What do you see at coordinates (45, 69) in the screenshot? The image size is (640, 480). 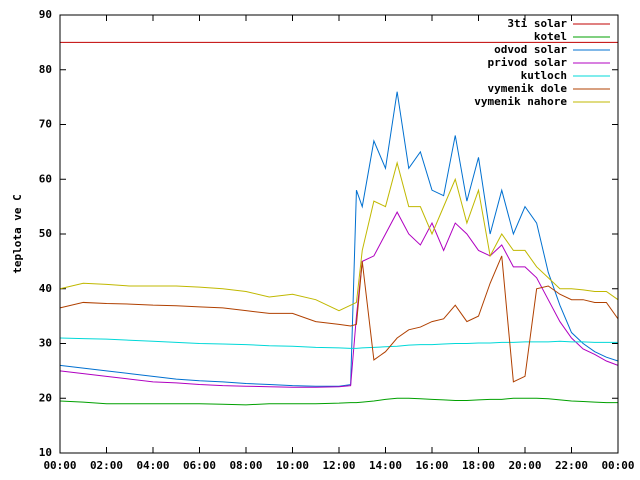 I see `y-tick-label: 80` at bounding box center [45, 69].